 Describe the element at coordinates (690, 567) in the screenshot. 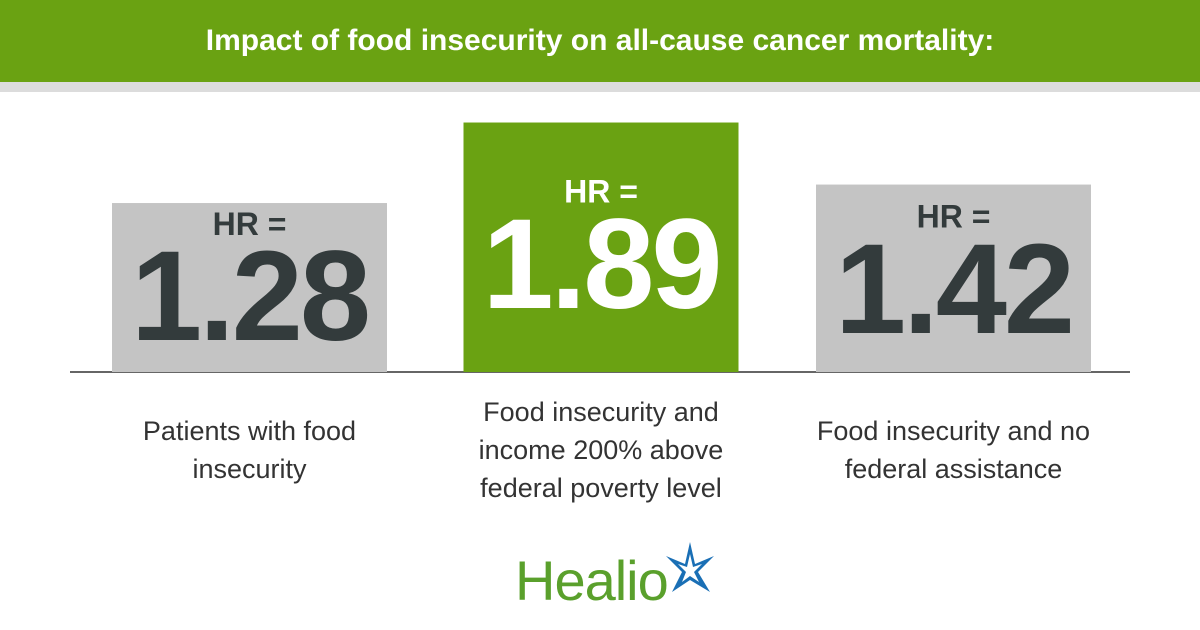

I see `logo-star` at that location.